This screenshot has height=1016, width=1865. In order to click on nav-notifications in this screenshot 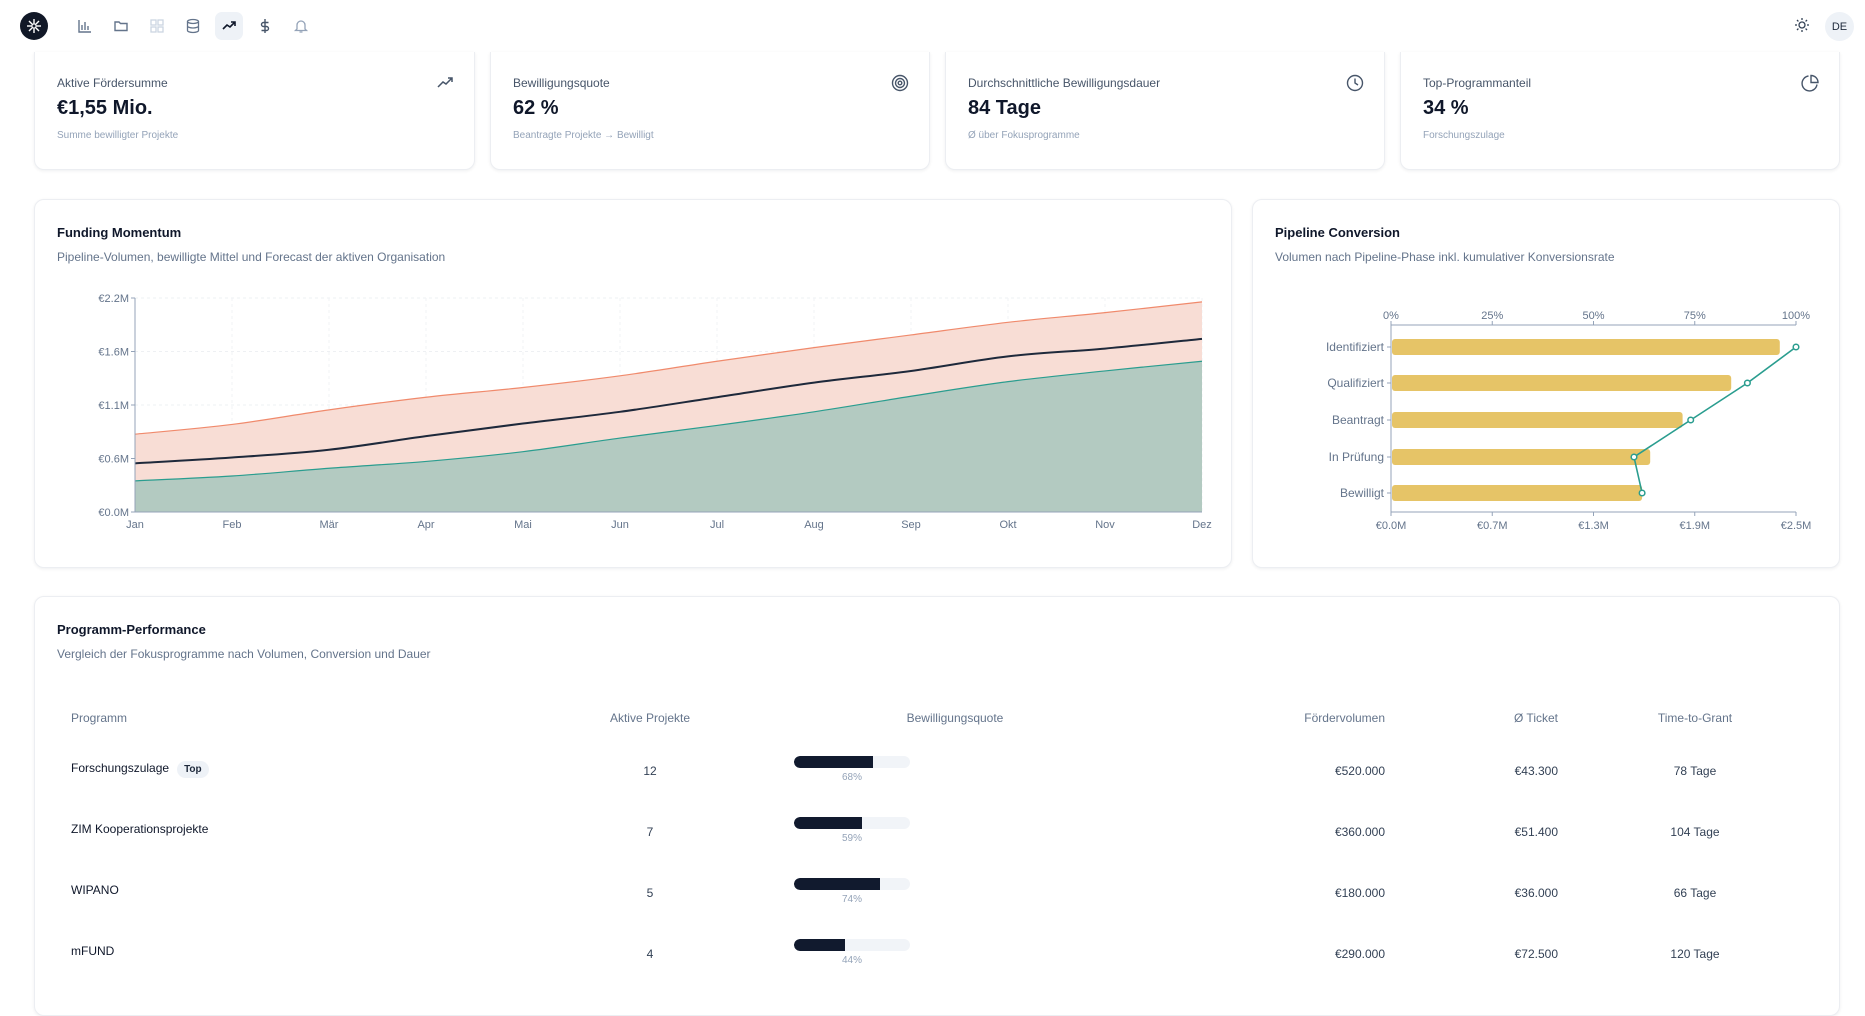, I will do `click(301, 26)`.